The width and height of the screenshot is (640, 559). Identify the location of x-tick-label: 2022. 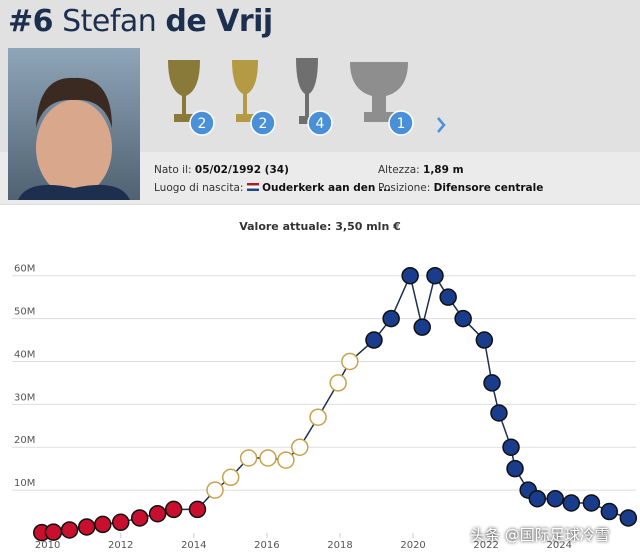
(485, 545).